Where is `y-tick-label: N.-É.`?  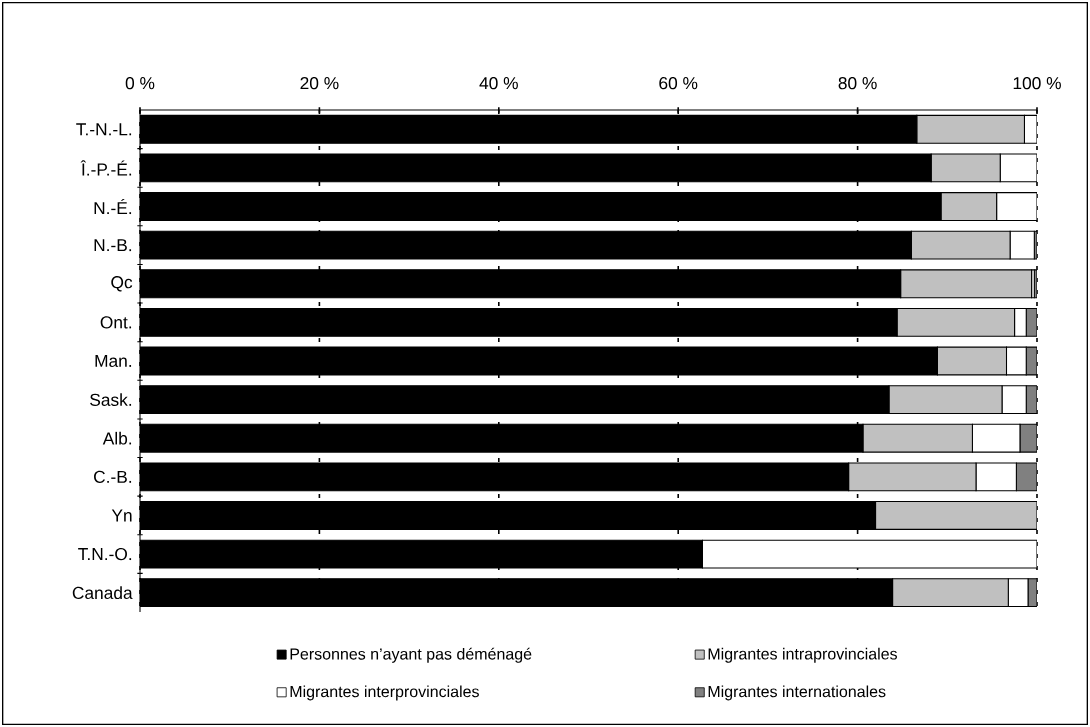
y-tick-label: N.-É. is located at coordinates (113, 207).